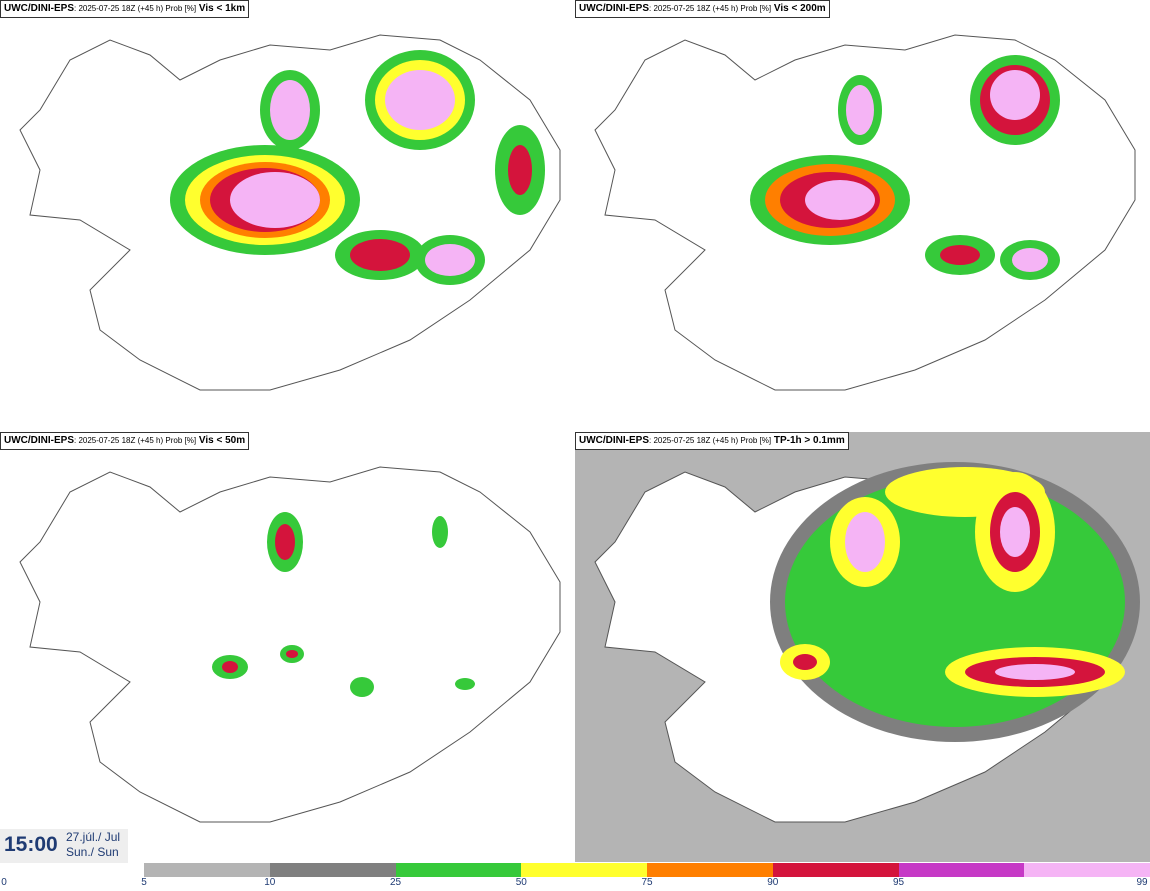 This screenshot has height=891, width=1150. I want to click on colorbar-tick-label: 99, so click(1142, 882).